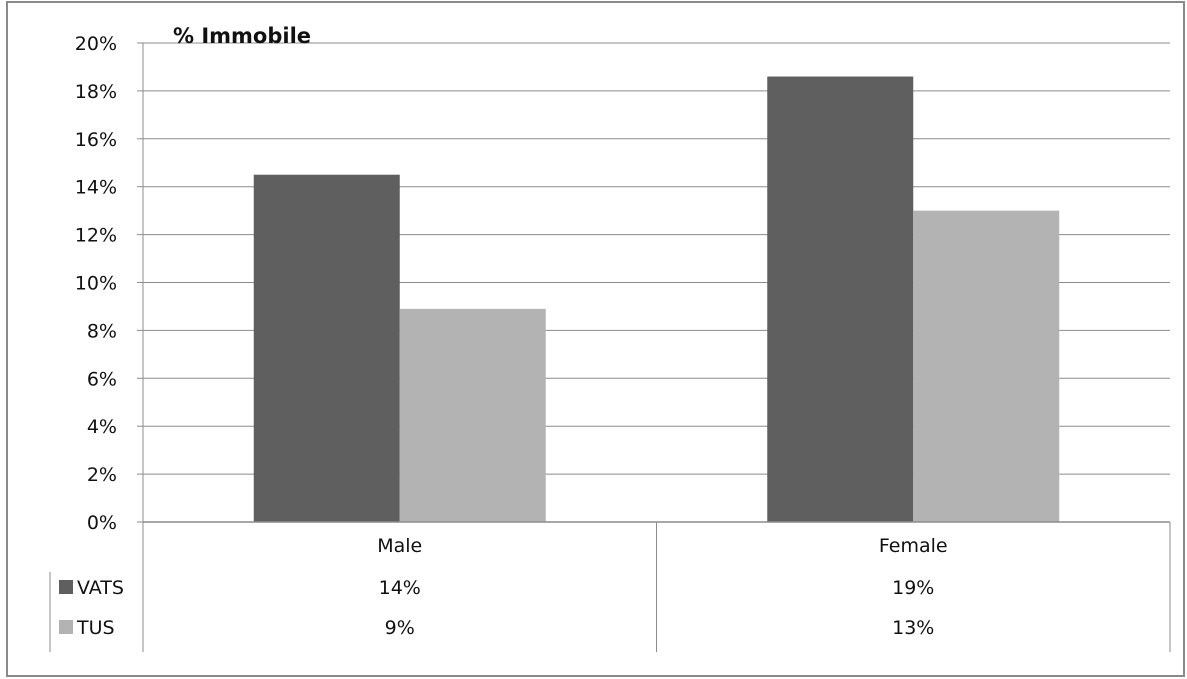  I want to click on bar-tus-male, so click(472, 415).